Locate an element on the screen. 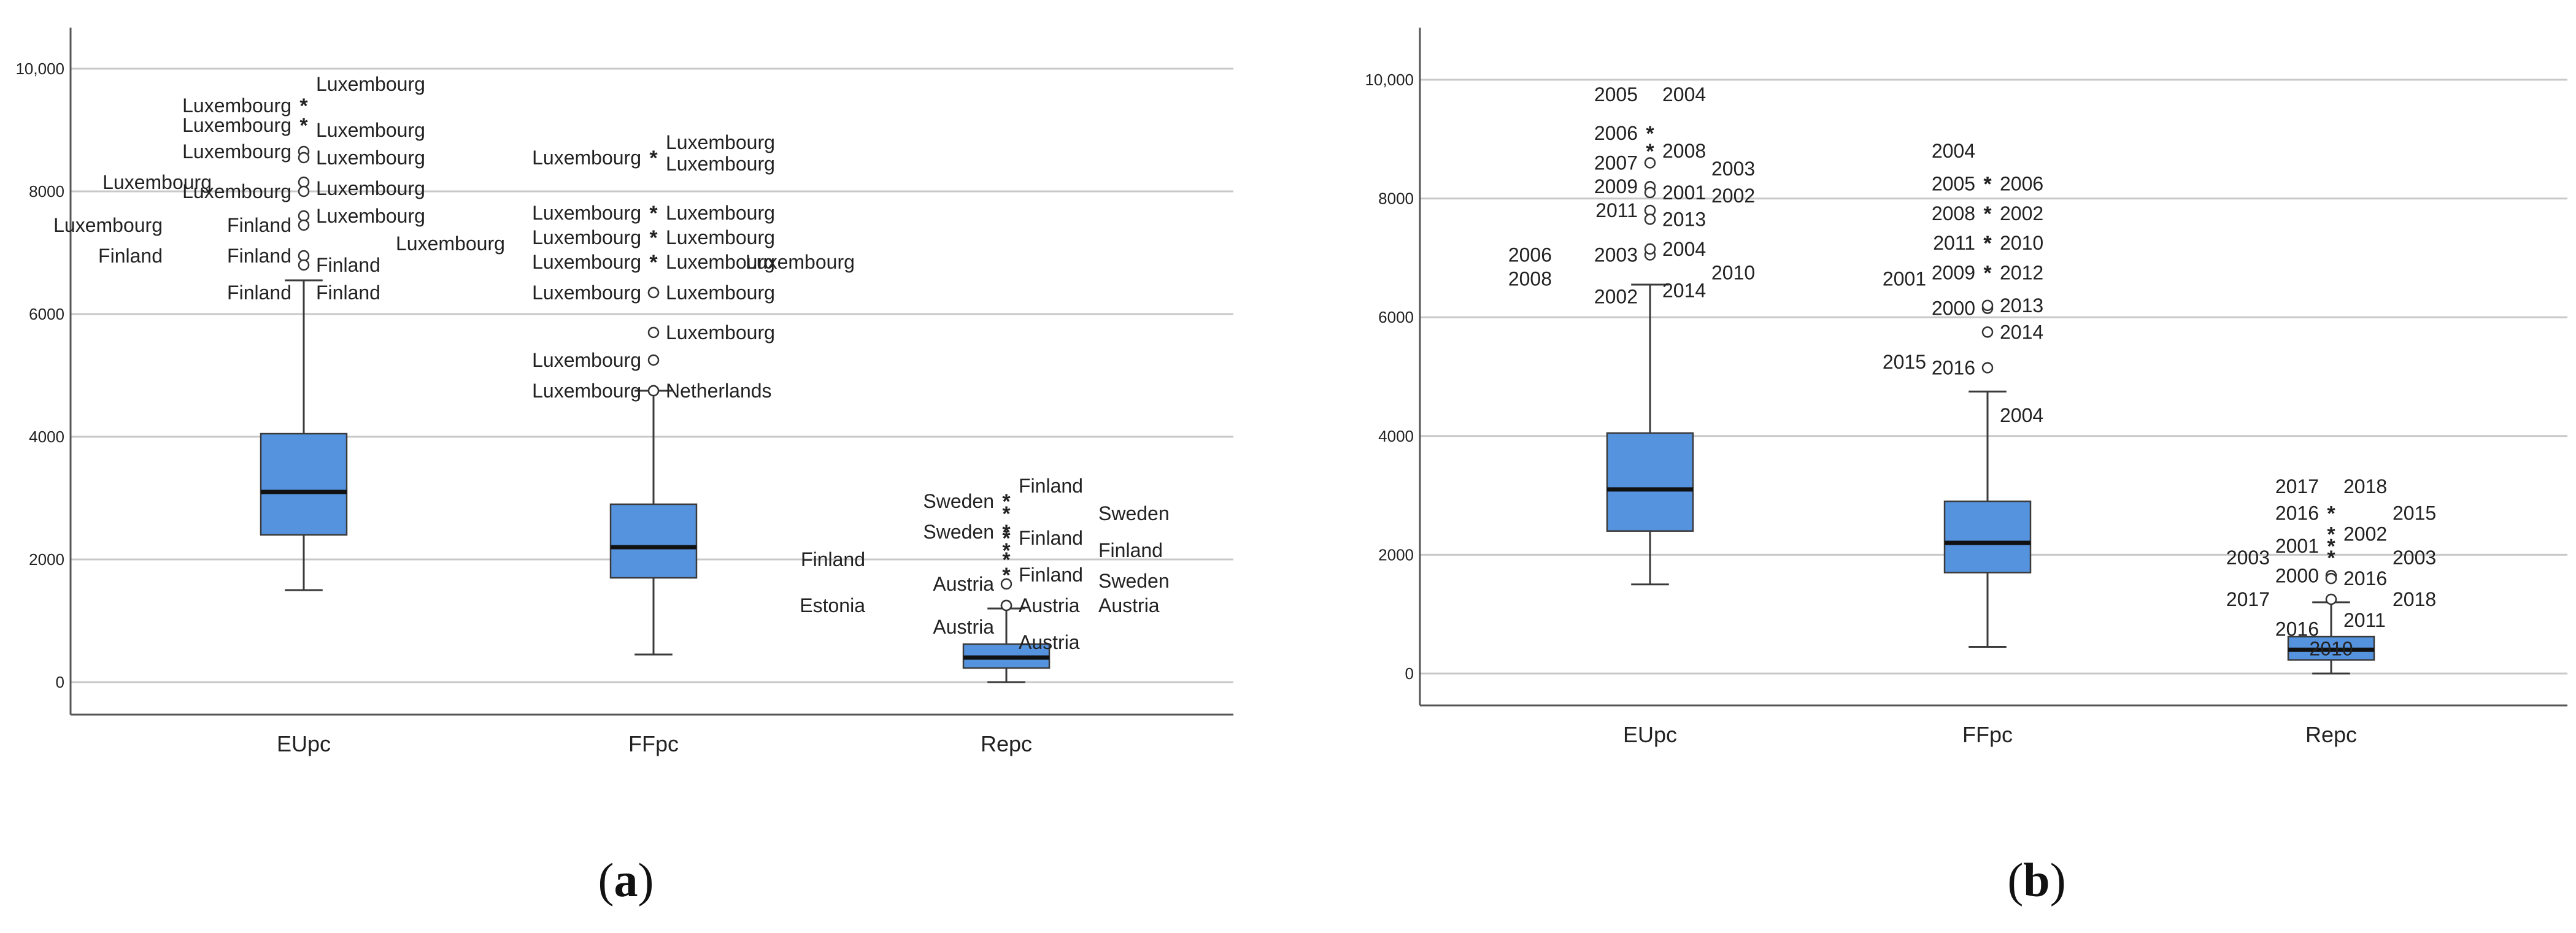  outlier-label: 2001 is located at coordinates (1684, 193).